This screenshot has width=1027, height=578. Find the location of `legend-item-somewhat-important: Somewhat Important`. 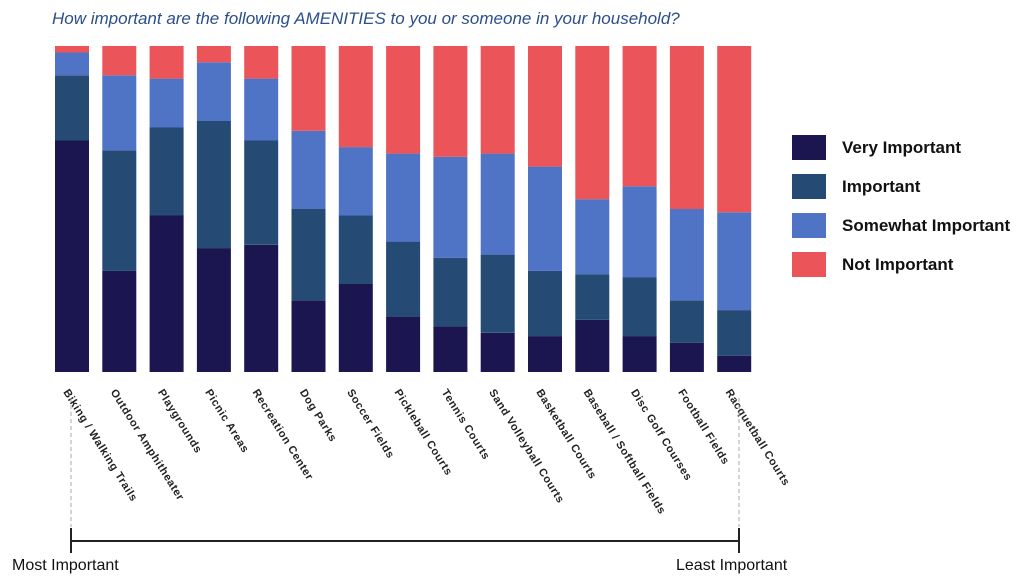

legend-item-somewhat-important: Somewhat Important is located at coordinates (901, 225).